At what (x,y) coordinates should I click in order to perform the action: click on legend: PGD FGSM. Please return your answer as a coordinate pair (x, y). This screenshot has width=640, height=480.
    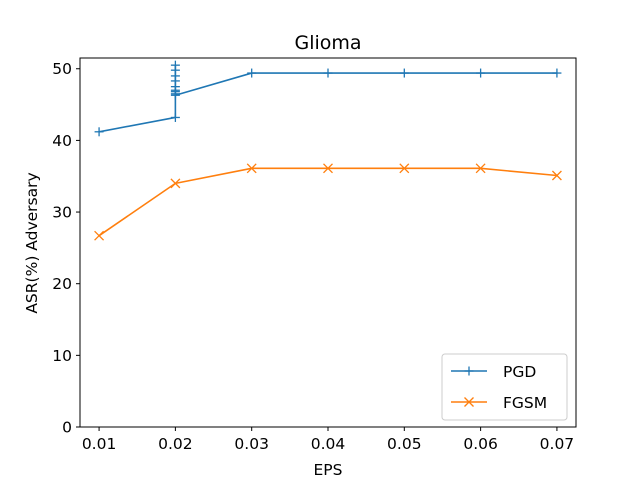
    Looking at the image, I should click on (504, 387).